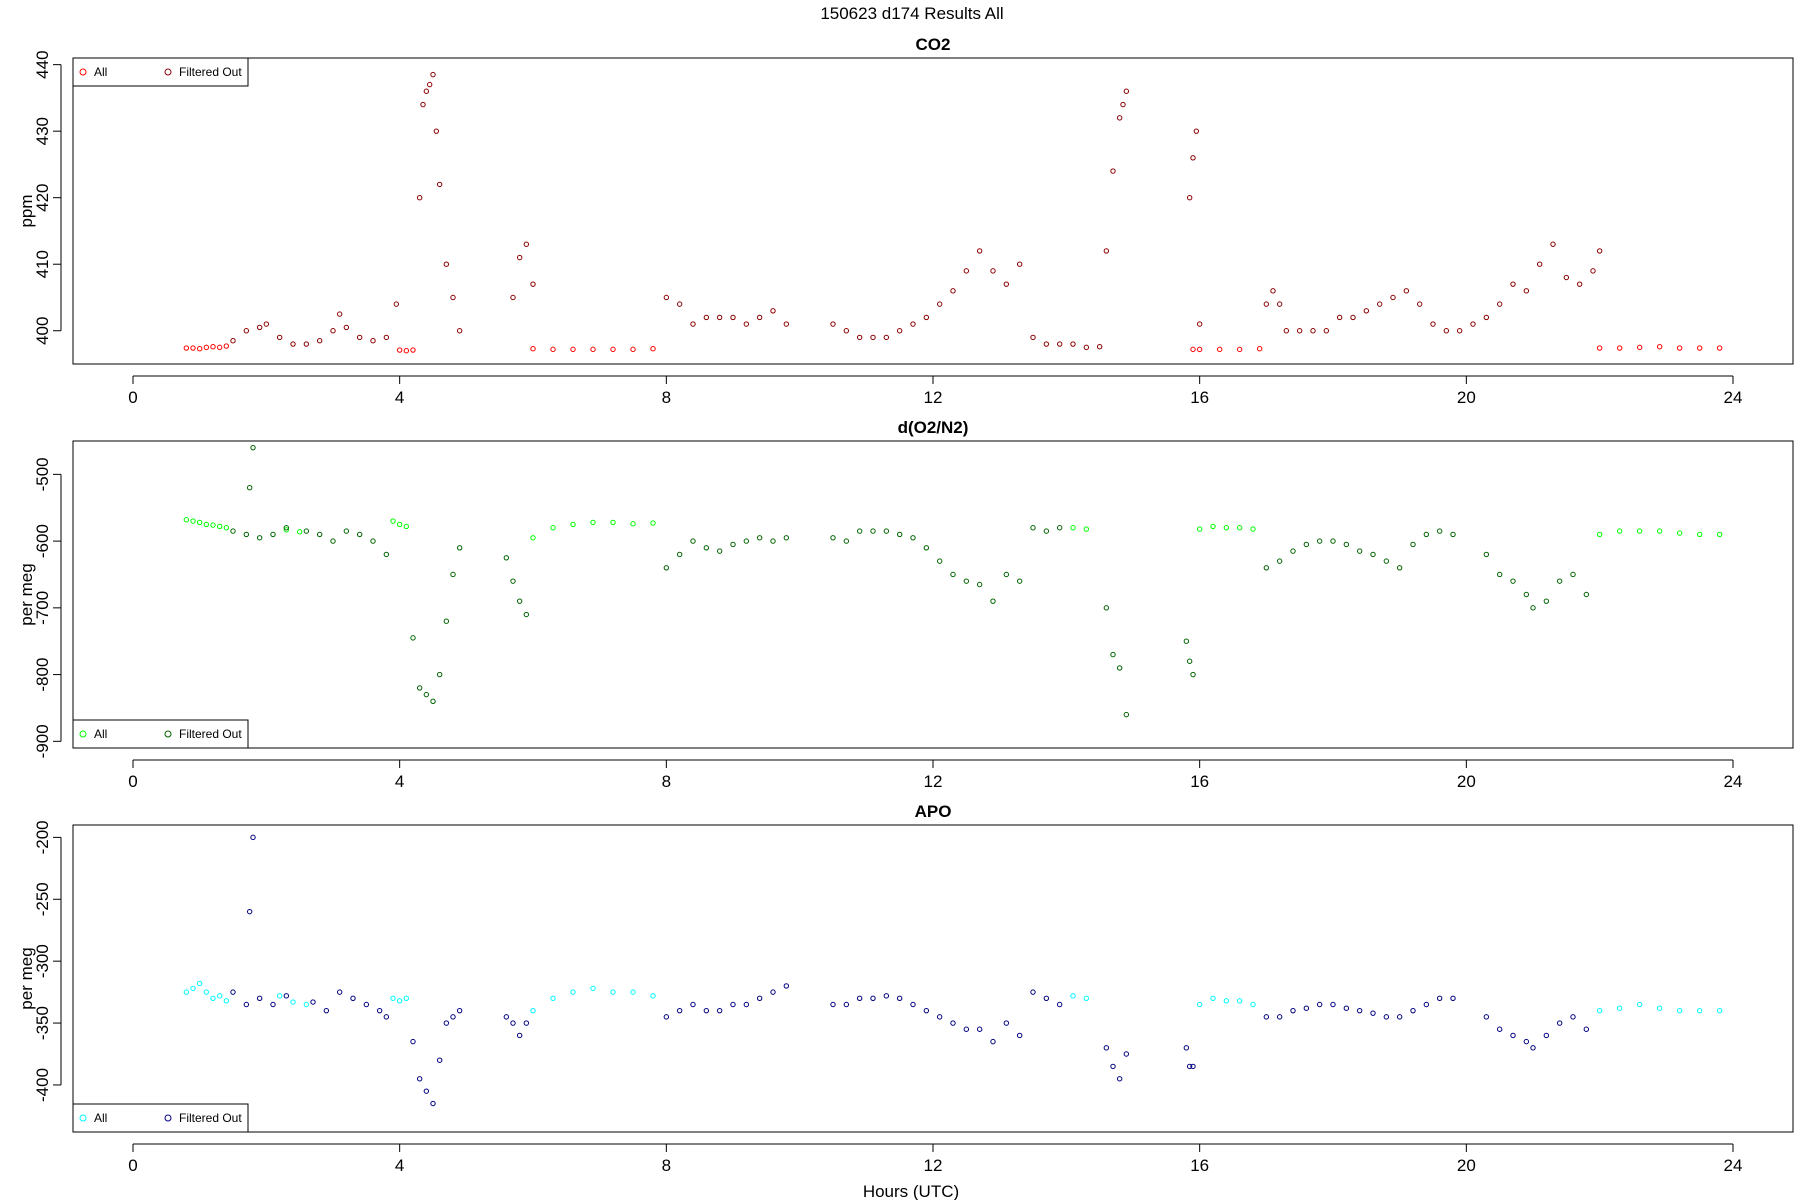 This screenshot has height=1200, width=1800. What do you see at coordinates (160, 72) in the screenshot?
I see `legend: All Filtered Out` at bounding box center [160, 72].